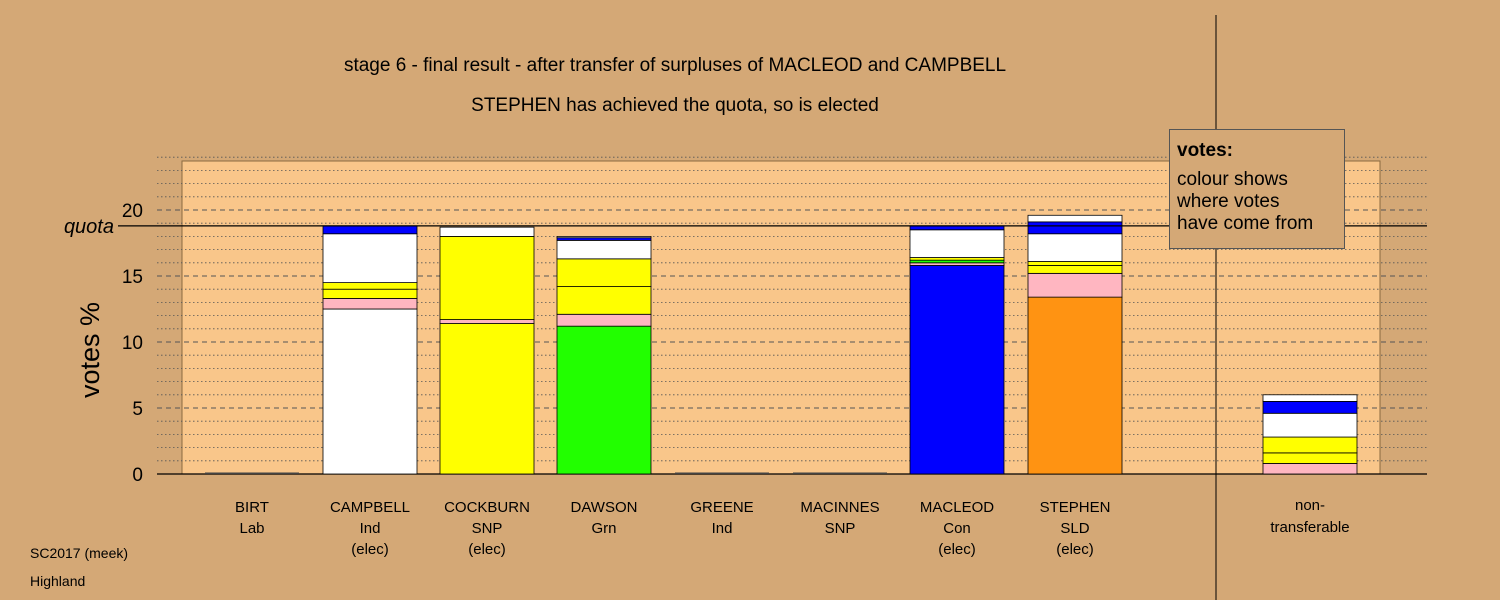  Describe the element at coordinates (132, 277) in the screenshot. I see `y-tick-label: 15` at that location.